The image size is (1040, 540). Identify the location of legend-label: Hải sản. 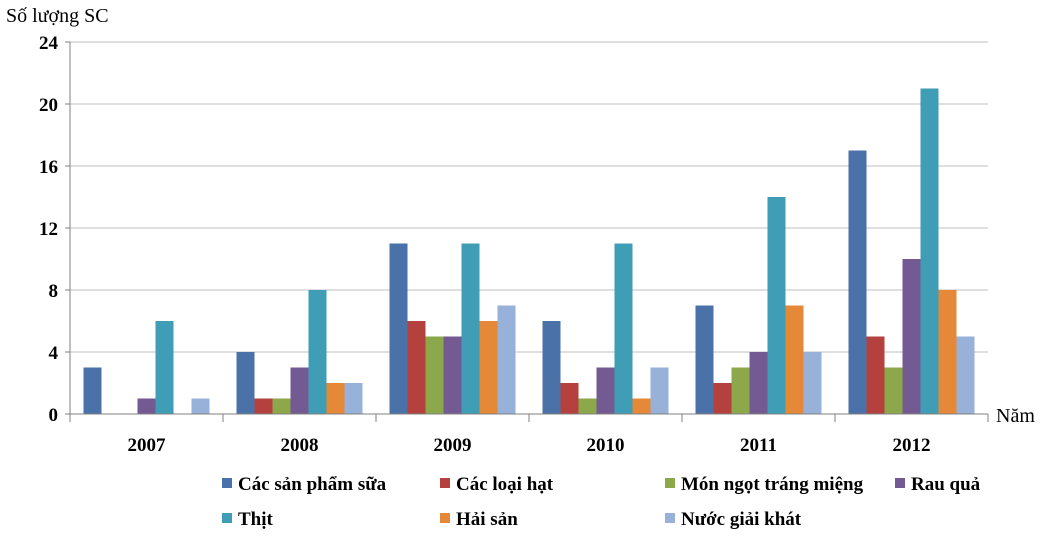
(487, 519).